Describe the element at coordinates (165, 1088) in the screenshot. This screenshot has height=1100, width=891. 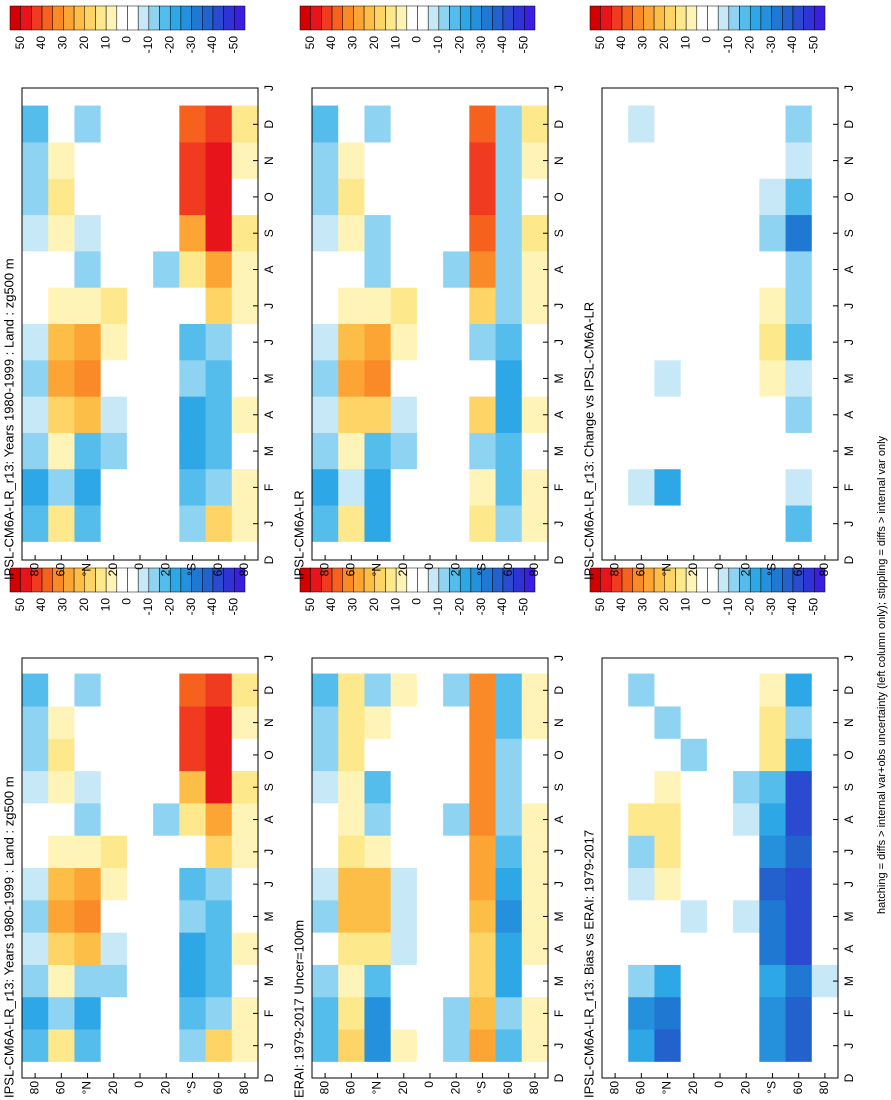
I see `y-tick-label: 20` at that location.